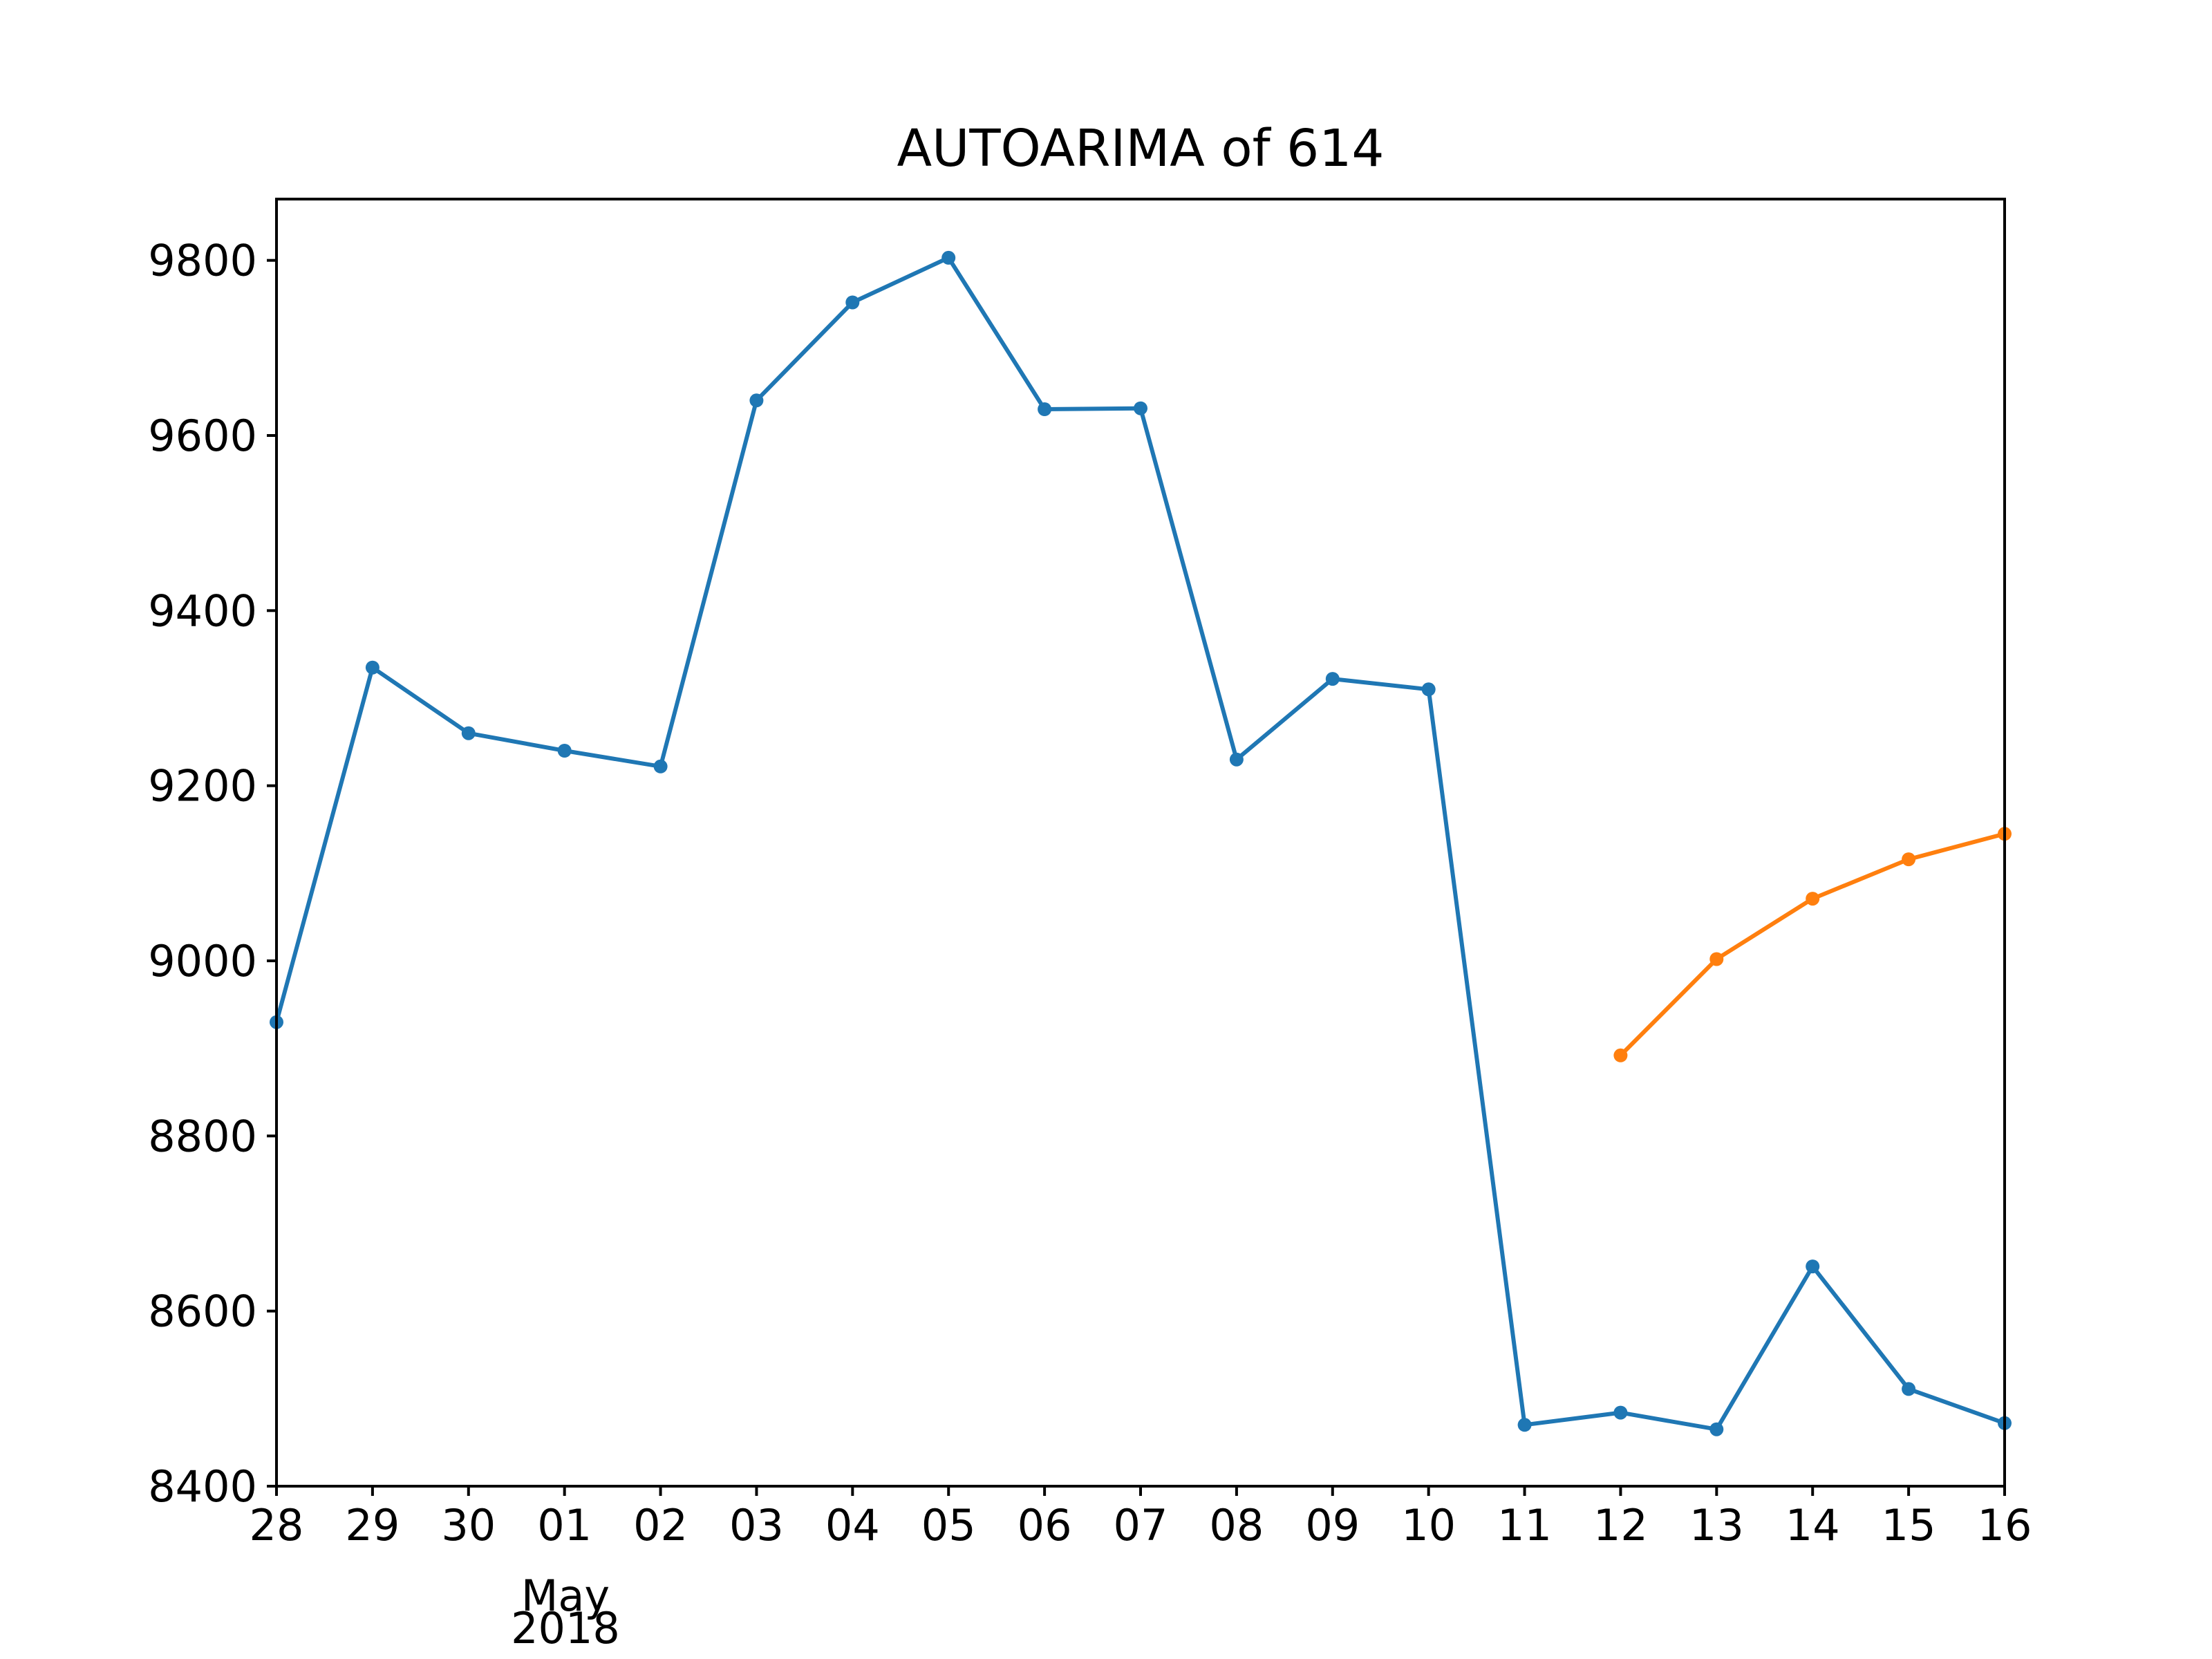 This screenshot has height=1659, width=2212. What do you see at coordinates (564, 1525) in the screenshot?
I see `x-tick-label: 01` at bounding box center [564, 1525].